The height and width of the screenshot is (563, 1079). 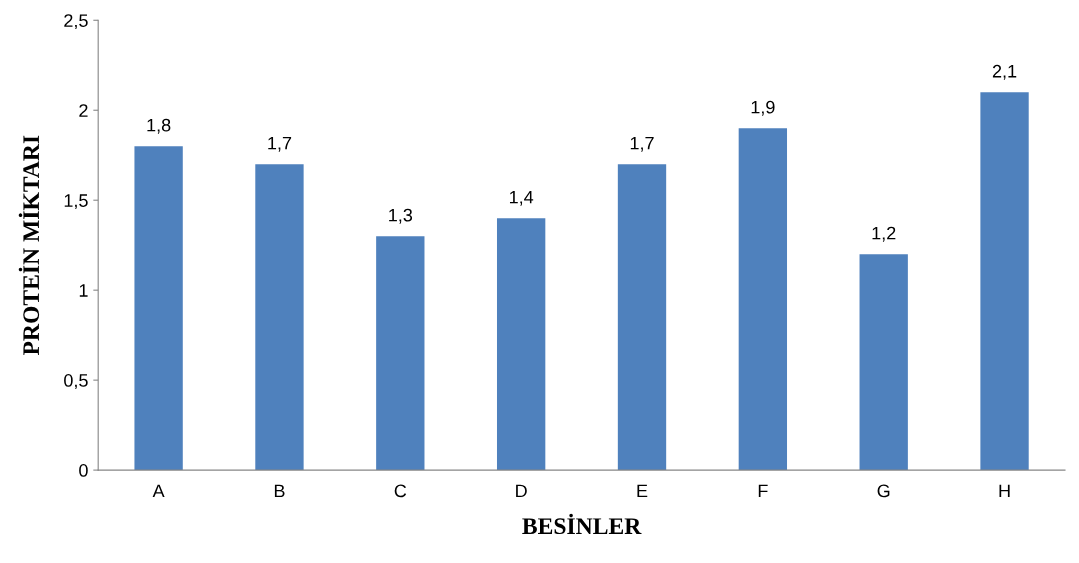 What do you see at coordinates (76, 22) in the screenshot?
I see `y-tick-label: 2,5` at bounding box center [76, 22].